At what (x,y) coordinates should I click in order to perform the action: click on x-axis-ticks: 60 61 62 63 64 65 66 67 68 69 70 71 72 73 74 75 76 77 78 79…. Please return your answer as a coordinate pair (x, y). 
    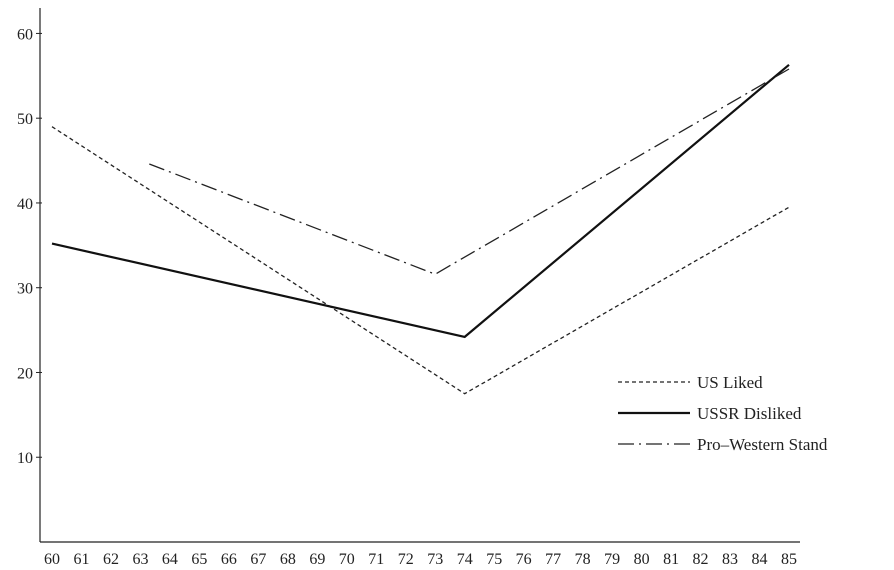
    Looking at the image, I should click on (420, 559).